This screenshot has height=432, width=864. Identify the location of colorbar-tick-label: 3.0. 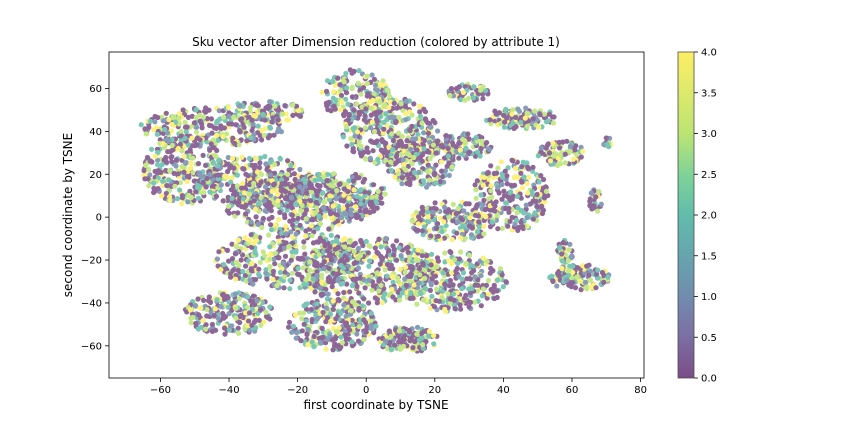
(709, 134).